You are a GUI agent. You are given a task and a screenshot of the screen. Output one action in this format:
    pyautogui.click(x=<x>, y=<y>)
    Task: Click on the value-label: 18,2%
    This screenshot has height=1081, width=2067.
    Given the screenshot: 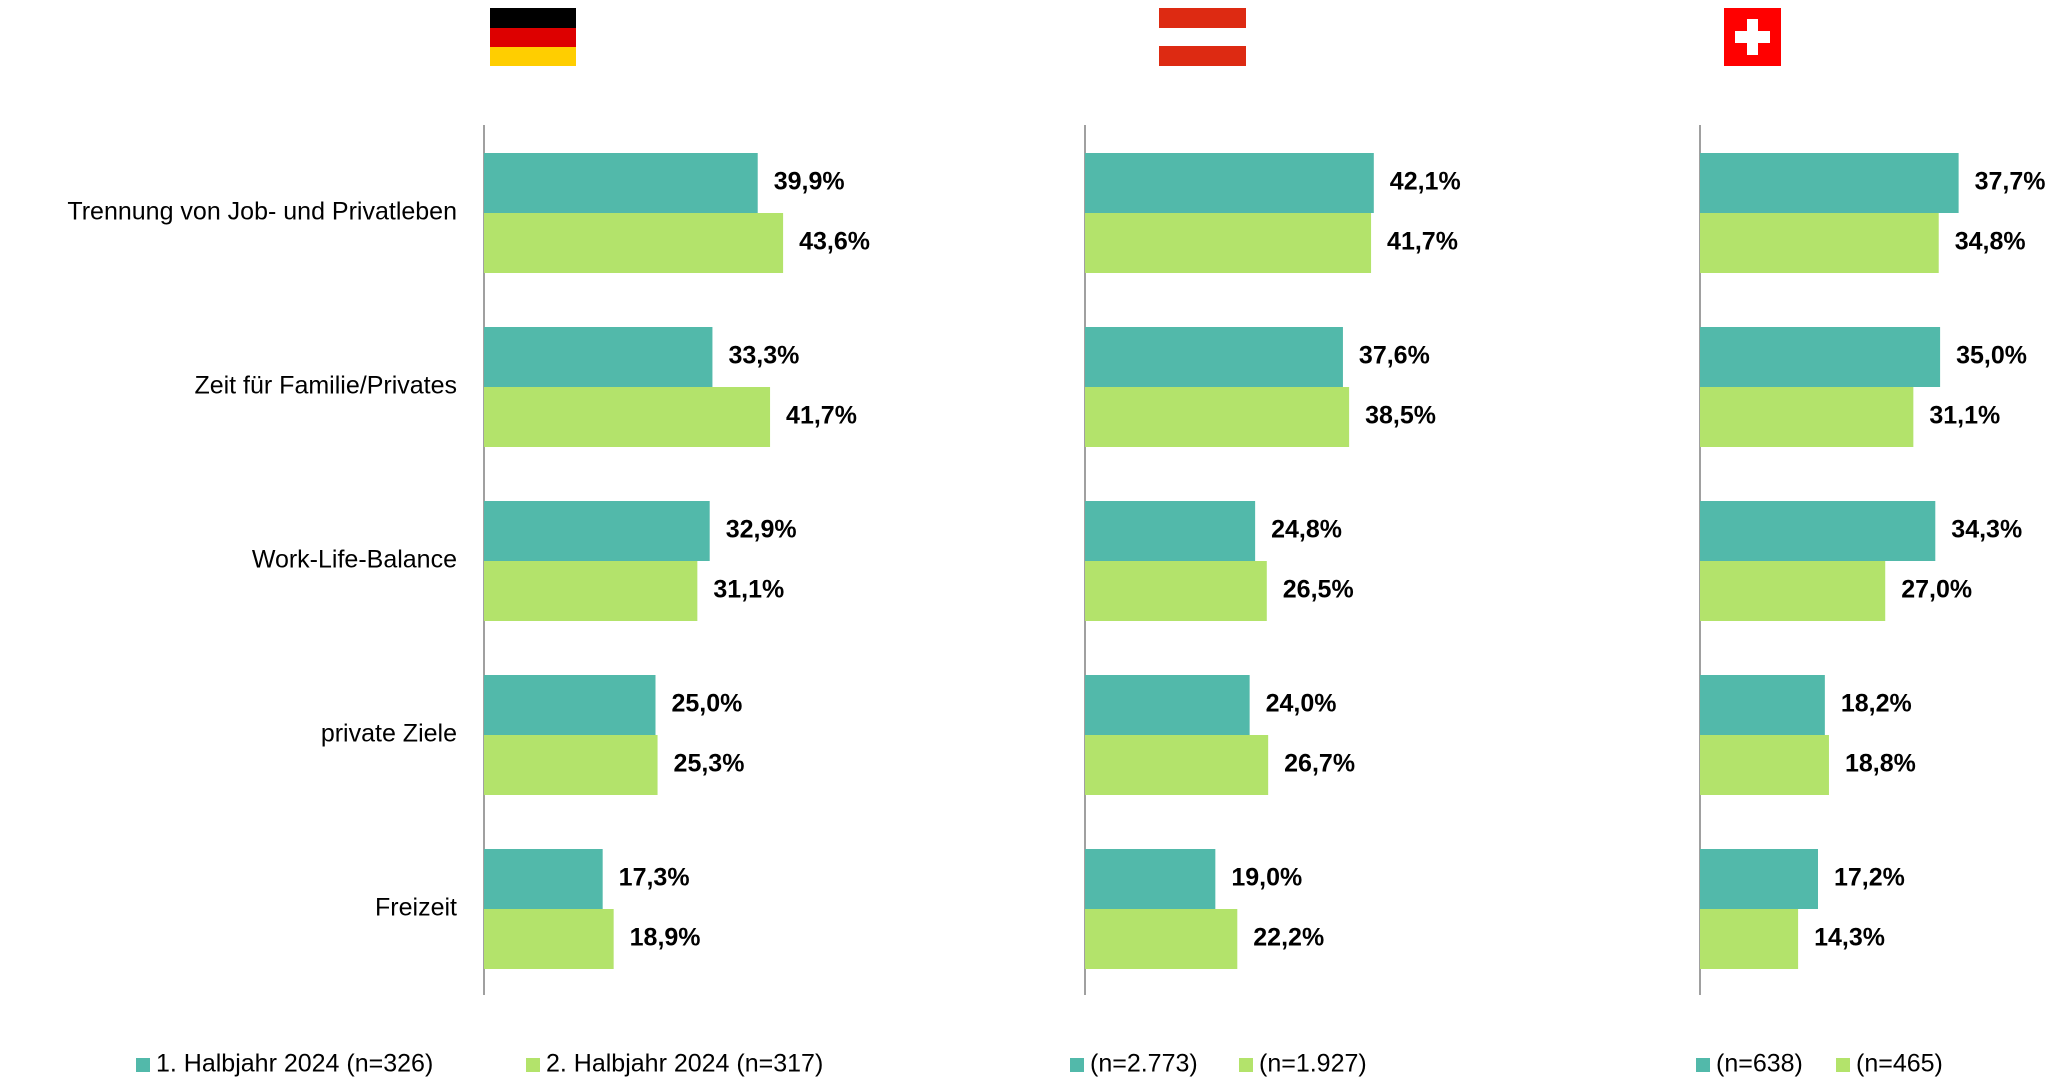 What is the action you would take?
    pyautogui.click(x=1876, y=704)
    